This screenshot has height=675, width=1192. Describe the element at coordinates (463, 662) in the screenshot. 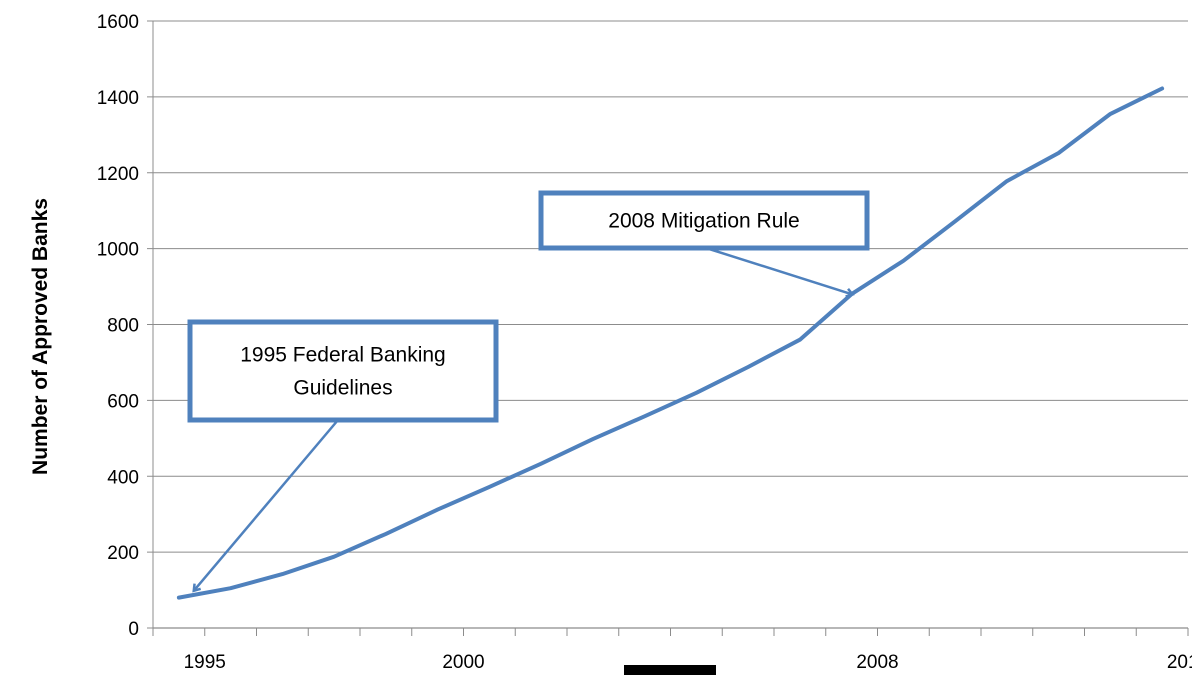

I see `x-tick-label: 2000` at that location.